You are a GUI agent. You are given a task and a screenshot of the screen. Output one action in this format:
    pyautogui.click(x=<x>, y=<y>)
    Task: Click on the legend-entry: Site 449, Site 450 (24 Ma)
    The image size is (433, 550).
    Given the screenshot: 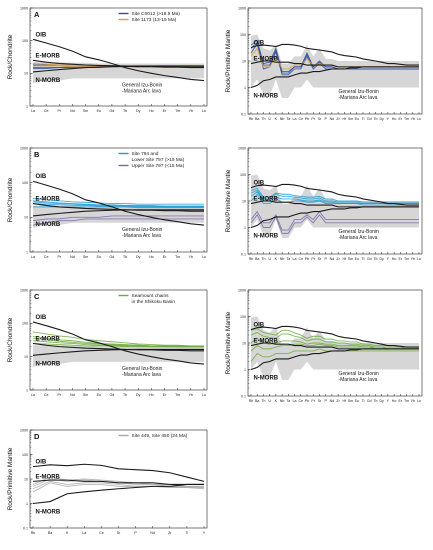 What is the action you would take?
    pyautogui.click(x=160, y=436)
    